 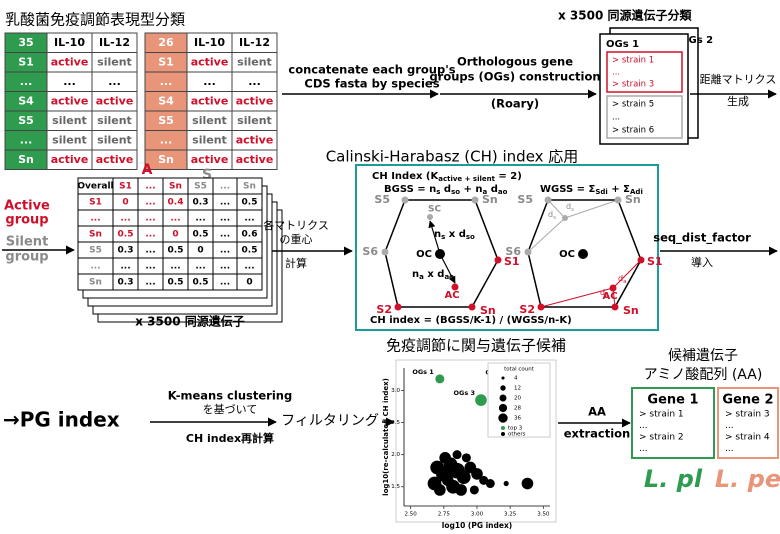 I want to click on formula: ds, so click(x=552, y=215).